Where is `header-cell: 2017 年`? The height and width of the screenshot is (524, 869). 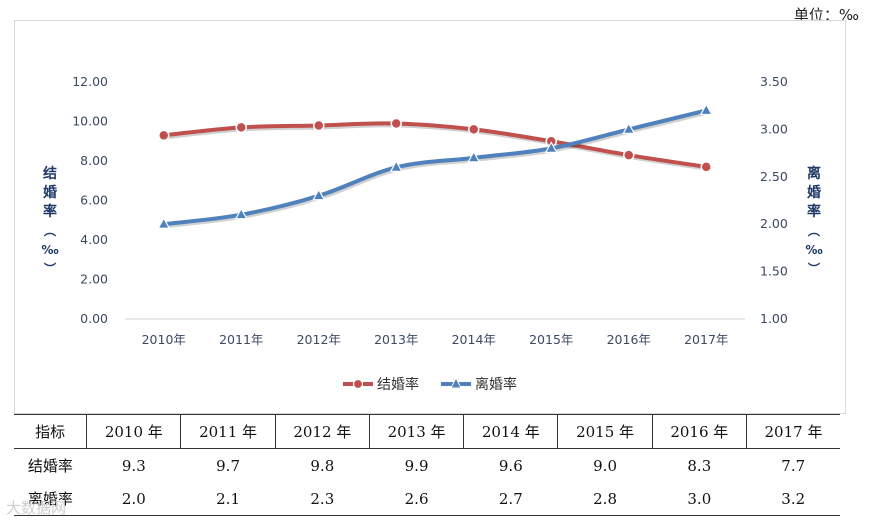
header-cell: 2017 年 is located at coordinates (792, 431).